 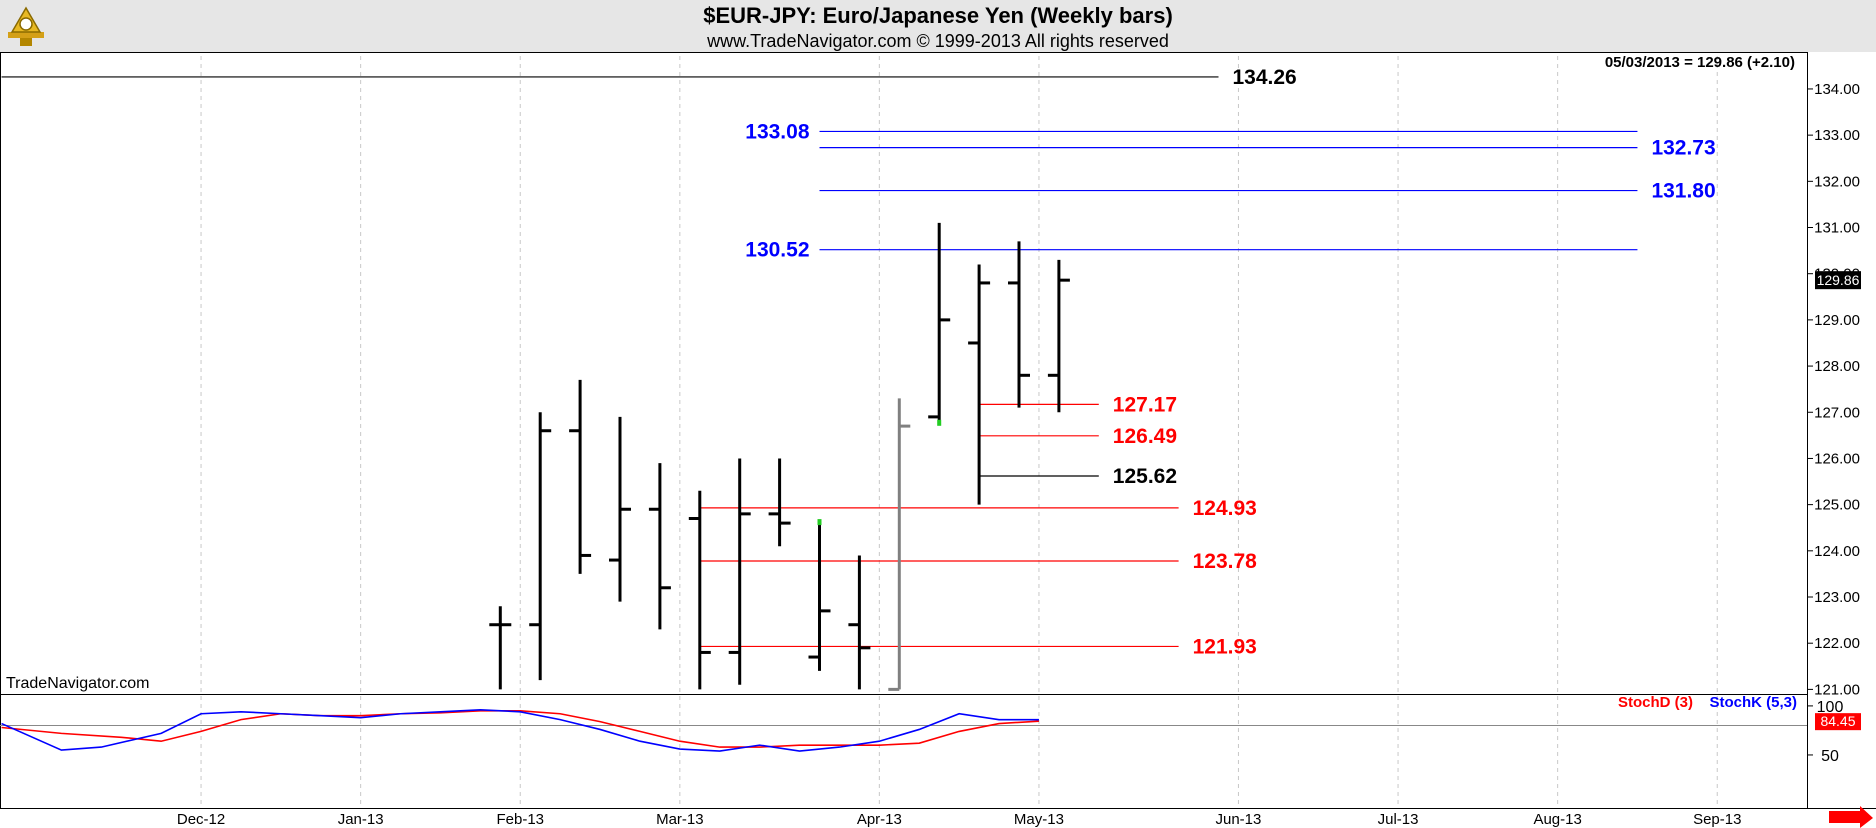 I want to click on x-tick-label: Jul-13, so click(x=1398, y=819).